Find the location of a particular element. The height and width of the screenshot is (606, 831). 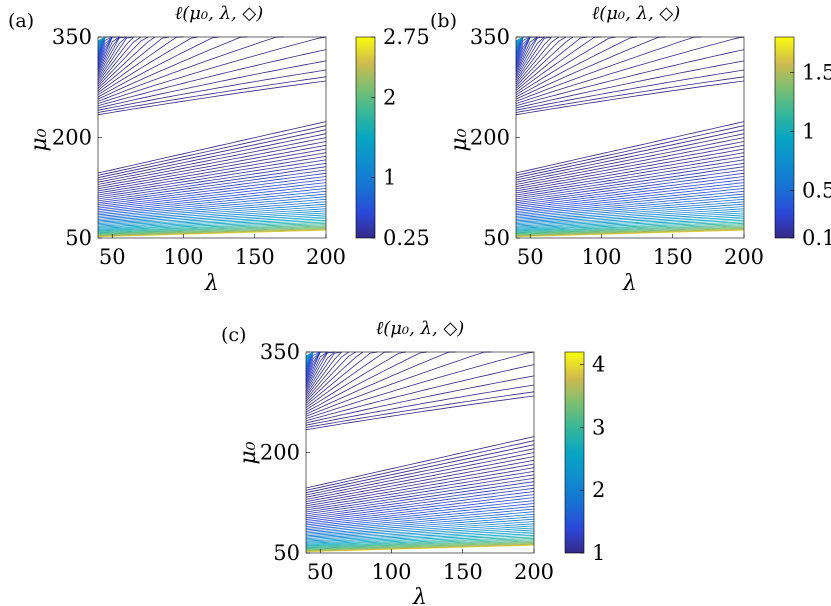

x-tick-label: 150 is located at coordinates (463, 572).